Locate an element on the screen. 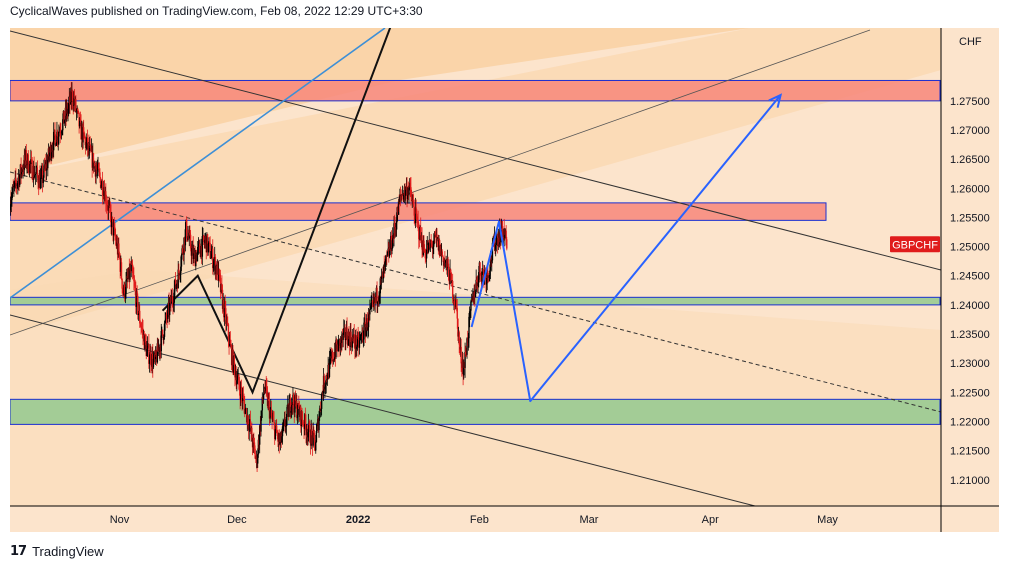  y-tick-label: 1.21000 is located at coordinates (970, 481).